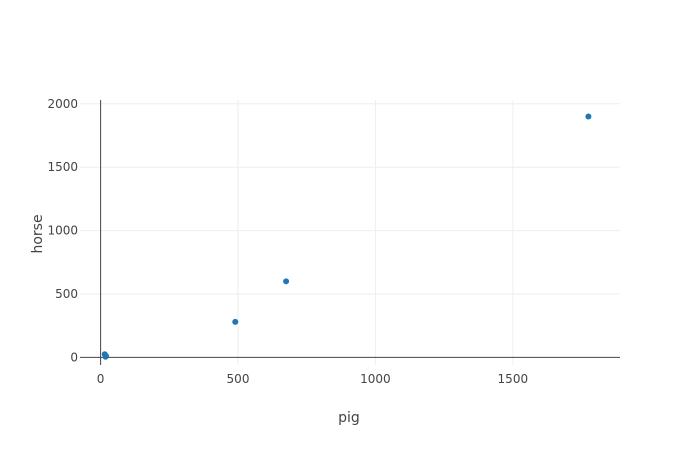 This screenshot has width=700, height=450. Describe the element at coordinates (238, 379) in the screenshot. I see `x-tick-label: 500` at that location.